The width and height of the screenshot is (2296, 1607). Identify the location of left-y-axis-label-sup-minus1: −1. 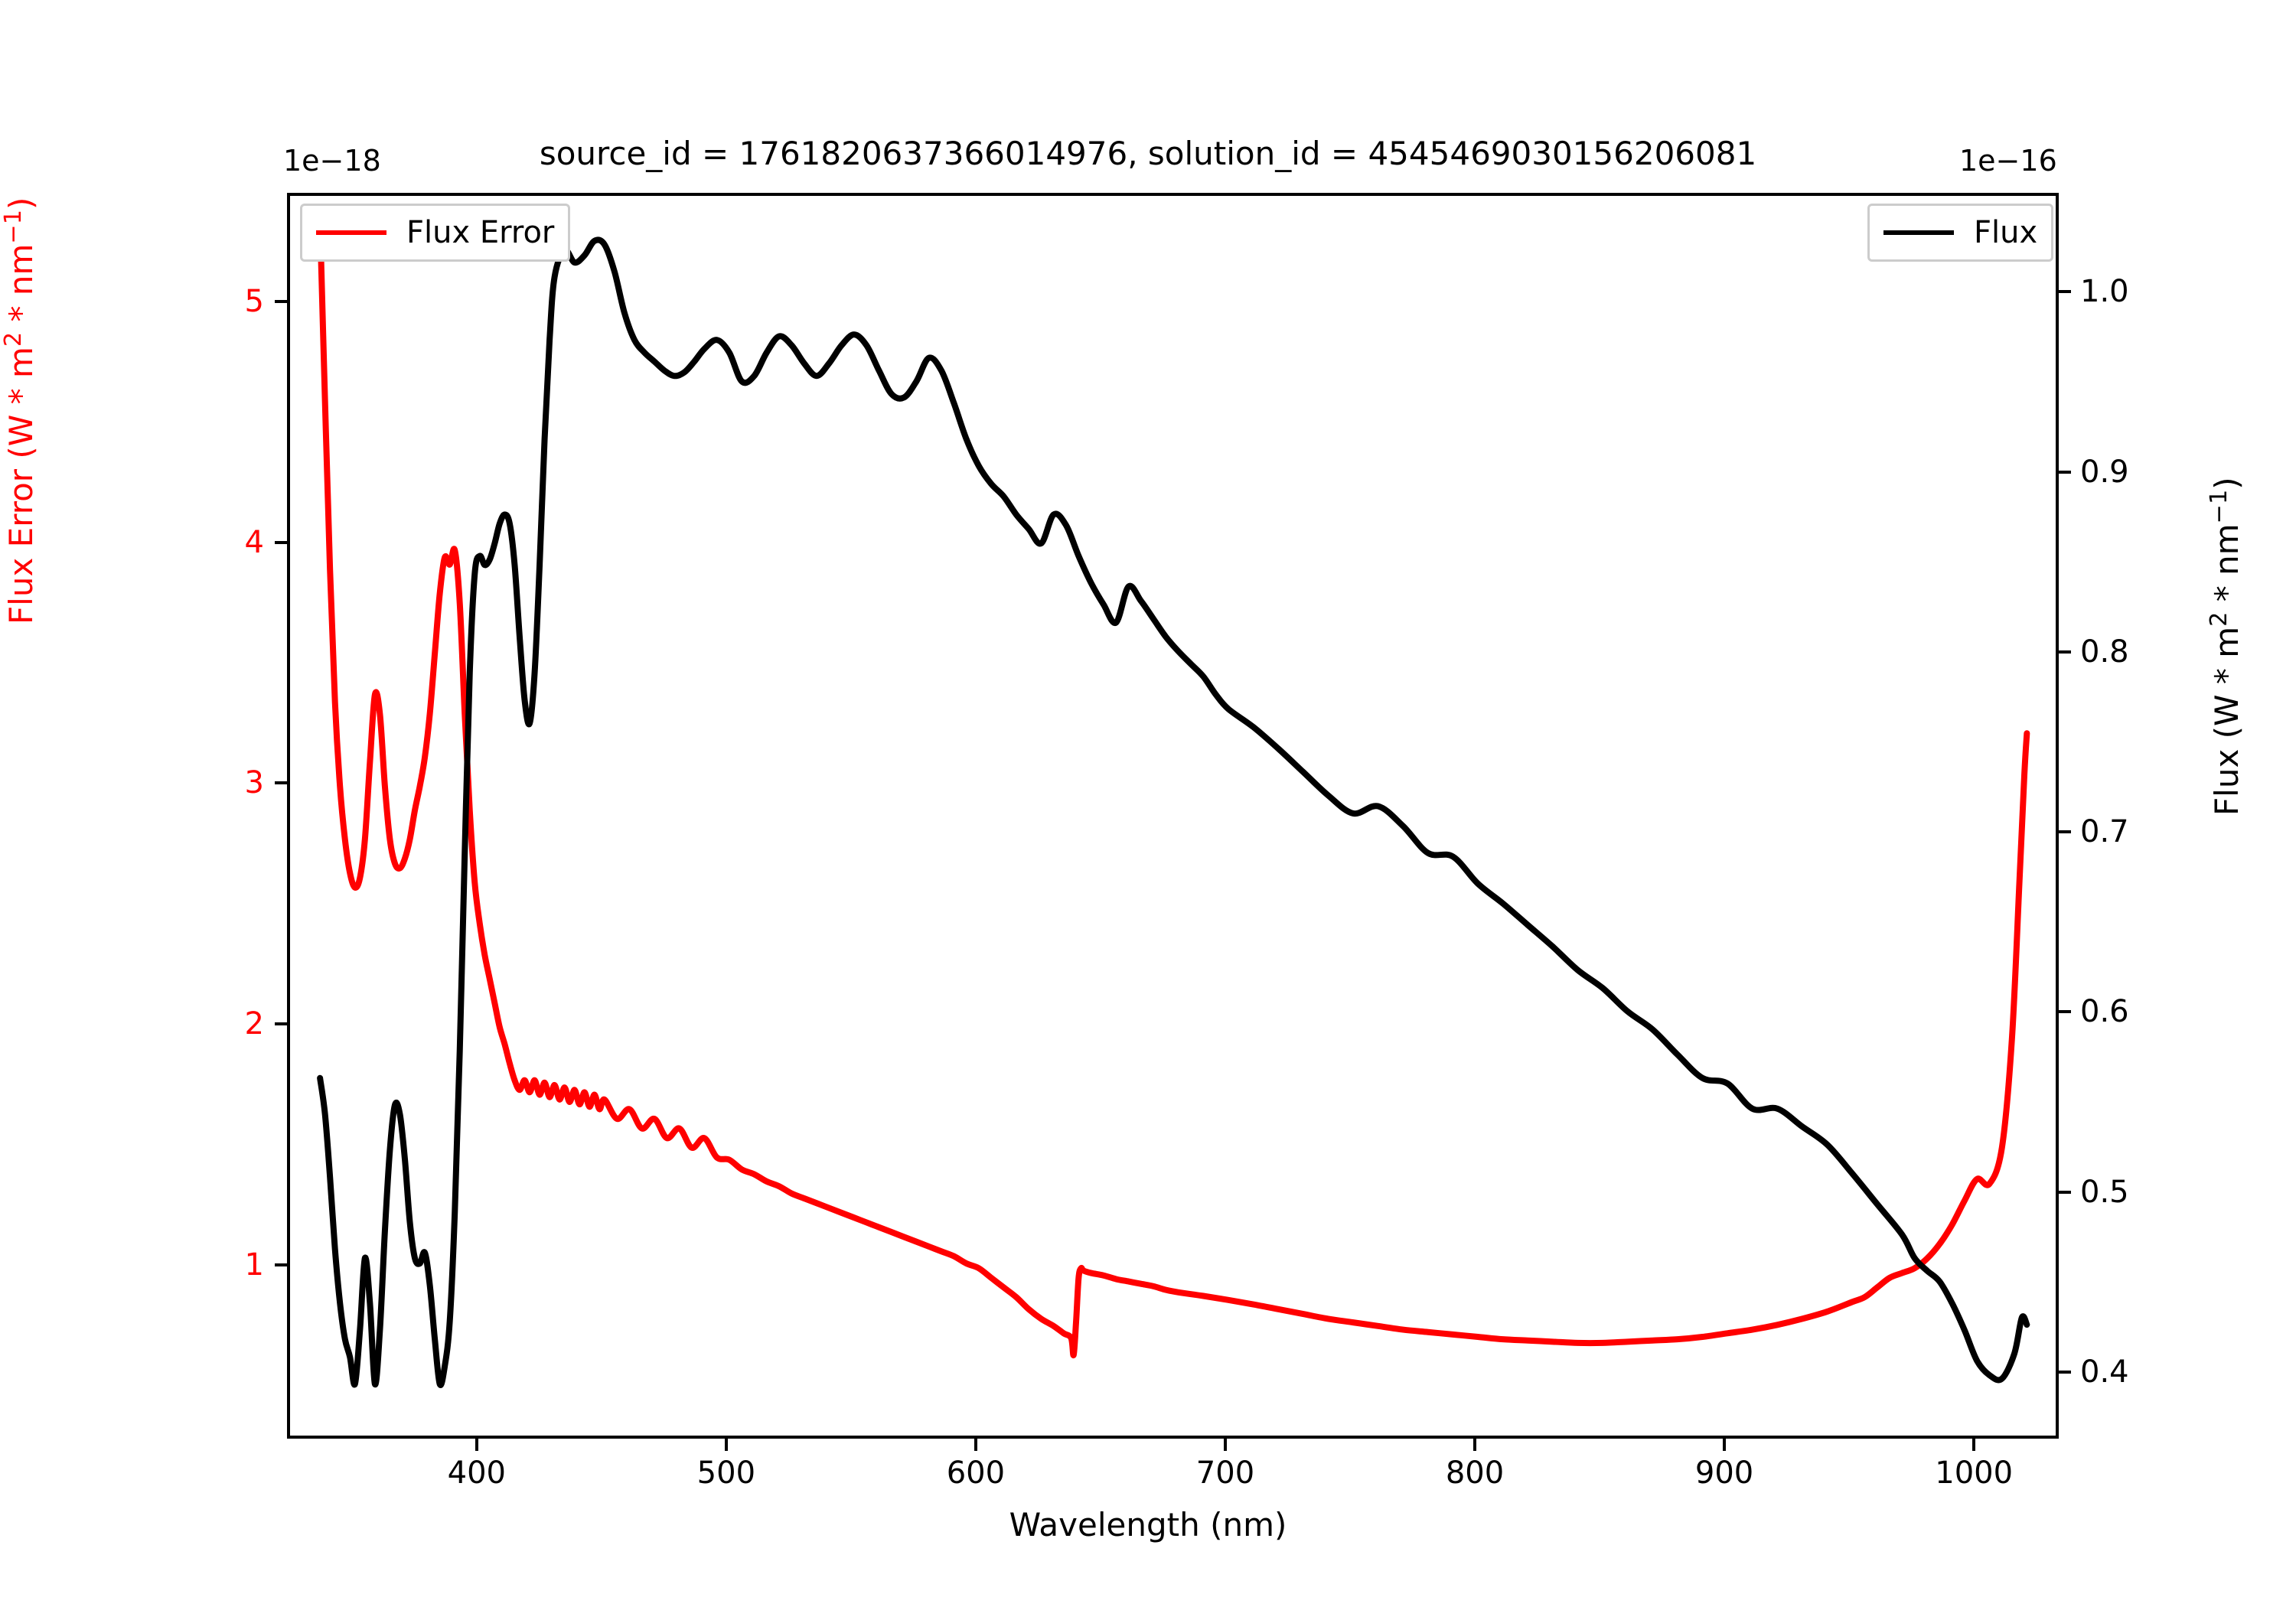
(13, 227).